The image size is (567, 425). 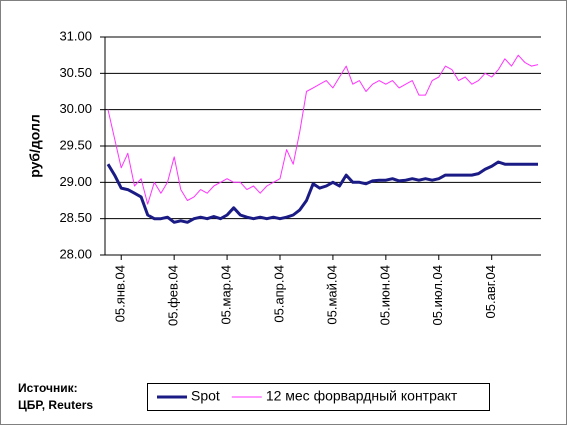 What do you see at coordinates (35, 146) in the screenshot?
I see `y-axis-label: руб/долл` at bounding box center [35, 146].